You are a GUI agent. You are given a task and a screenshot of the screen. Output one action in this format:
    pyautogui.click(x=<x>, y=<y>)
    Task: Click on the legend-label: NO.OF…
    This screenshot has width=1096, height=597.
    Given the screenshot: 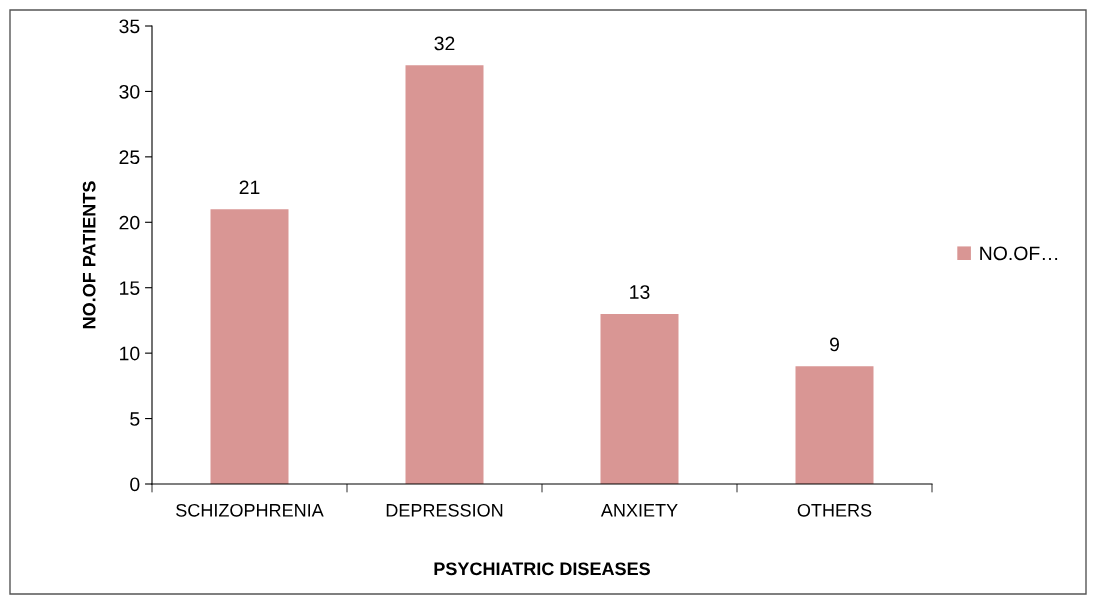 What is the action you would take?
    pyautogui.click(x=1019, y=253)
    